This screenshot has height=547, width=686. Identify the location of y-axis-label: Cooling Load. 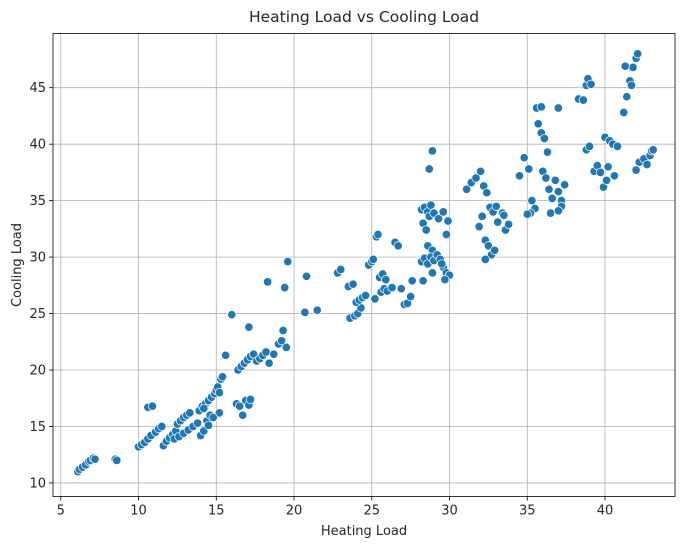
(17, 265).